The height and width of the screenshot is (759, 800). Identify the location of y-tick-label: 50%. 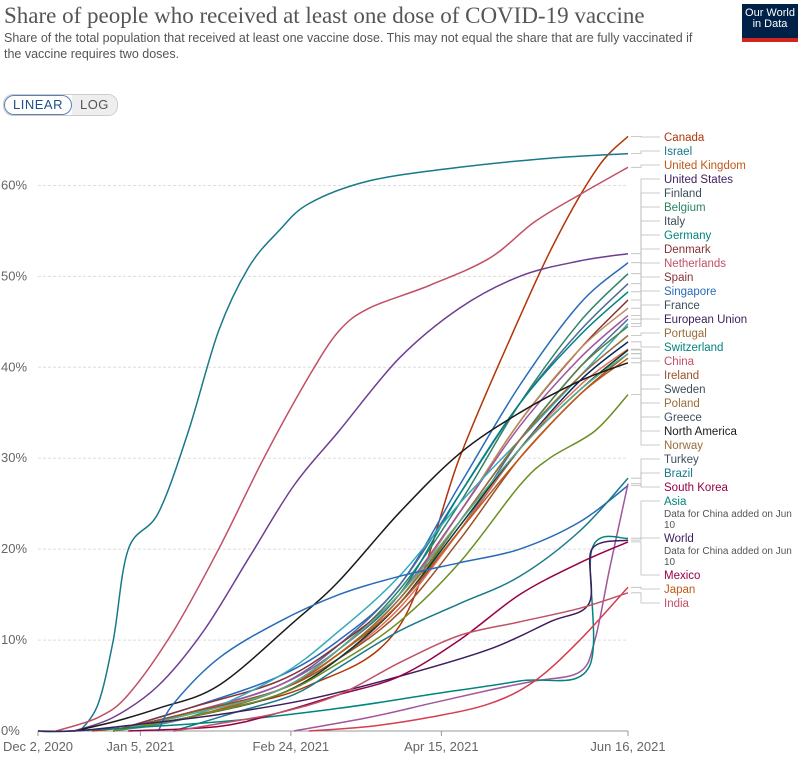
(14, 275).